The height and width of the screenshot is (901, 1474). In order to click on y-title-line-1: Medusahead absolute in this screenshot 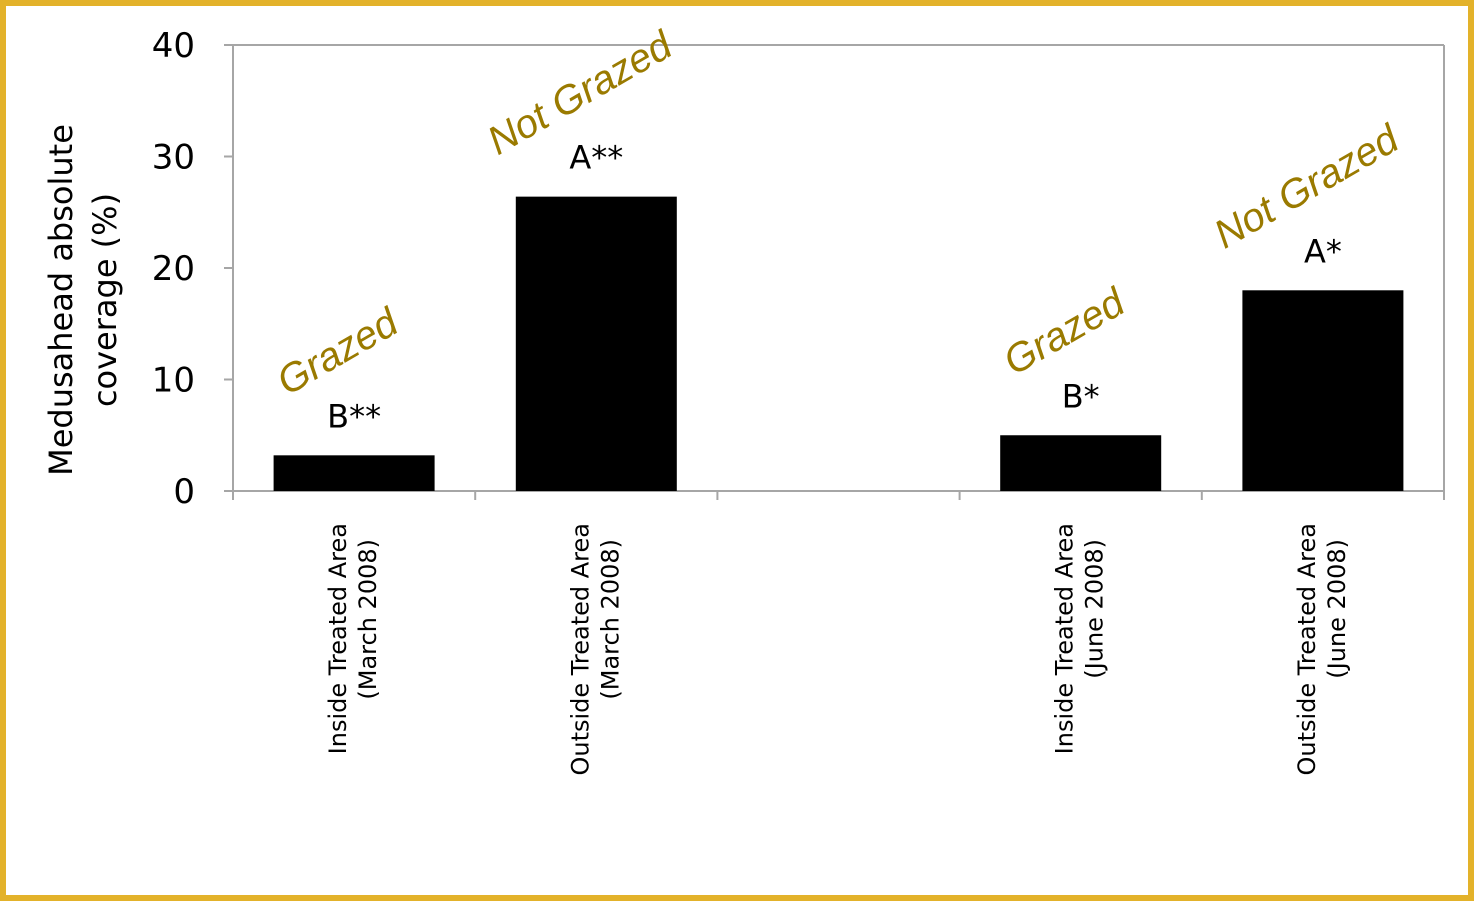, I will do `click(61, 300)`.